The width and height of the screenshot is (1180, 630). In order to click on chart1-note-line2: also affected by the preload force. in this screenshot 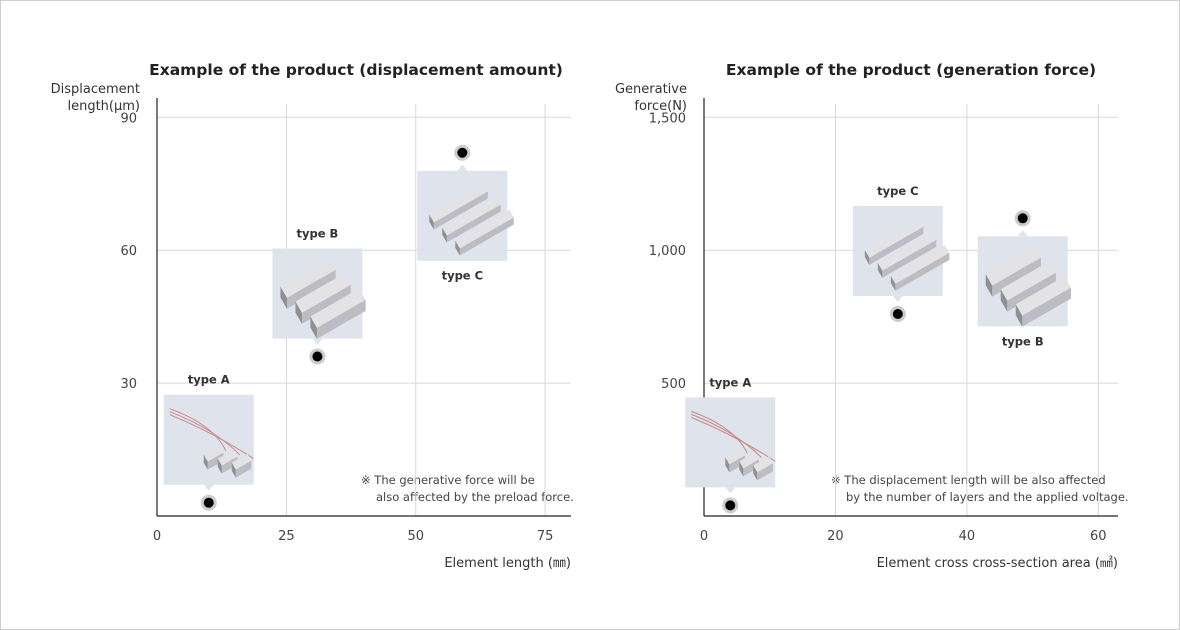, I will do `click(475, 497)`.